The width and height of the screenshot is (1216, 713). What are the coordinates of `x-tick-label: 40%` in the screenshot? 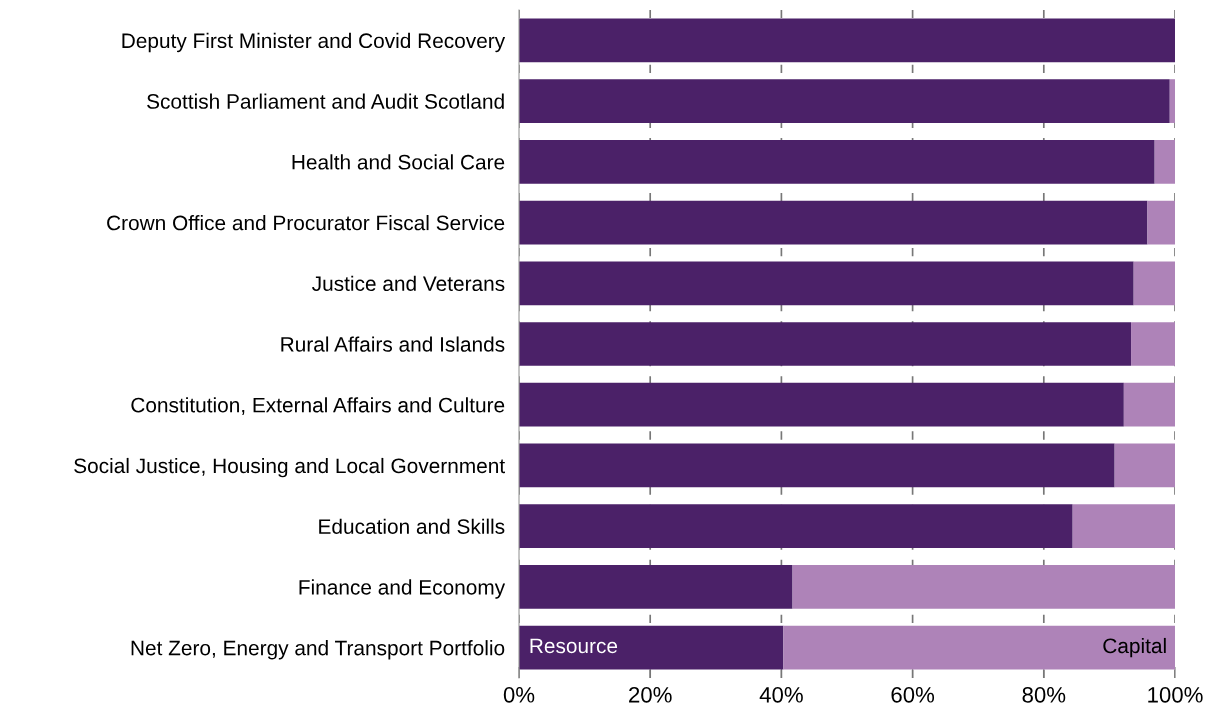 It's located at (781, 694).